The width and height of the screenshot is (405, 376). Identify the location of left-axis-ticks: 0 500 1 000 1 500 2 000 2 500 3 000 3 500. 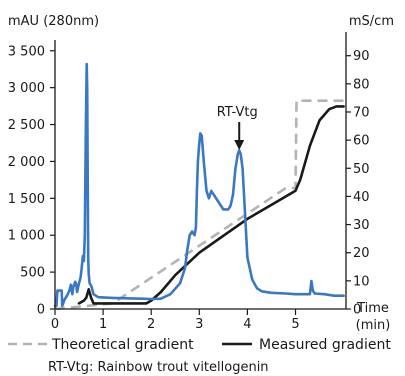
(31, 181).